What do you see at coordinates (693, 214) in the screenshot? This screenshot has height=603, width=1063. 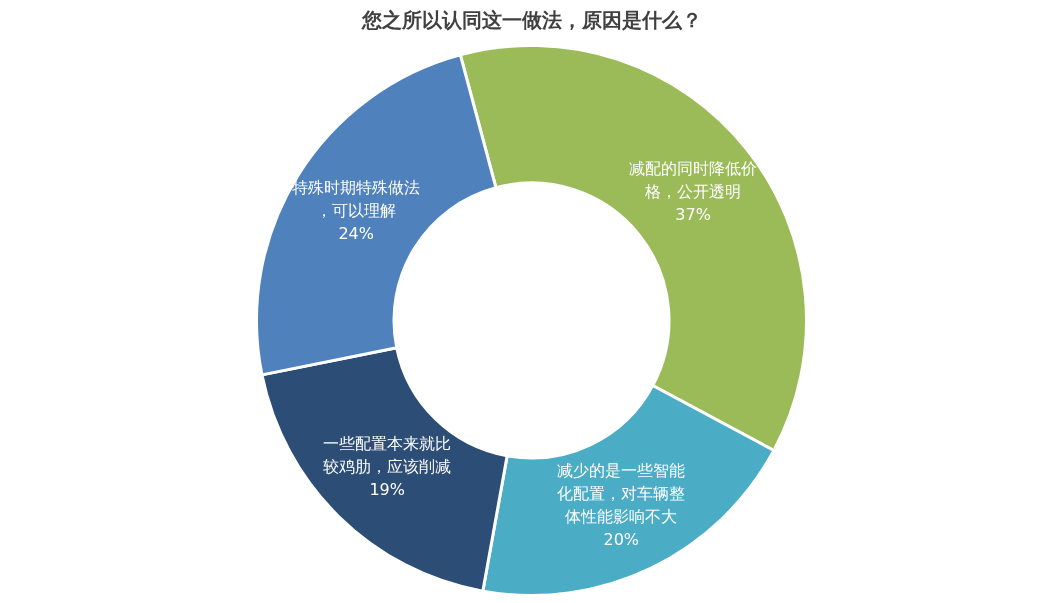 I see `data-label: 37%` at bounding box center [693, 214].